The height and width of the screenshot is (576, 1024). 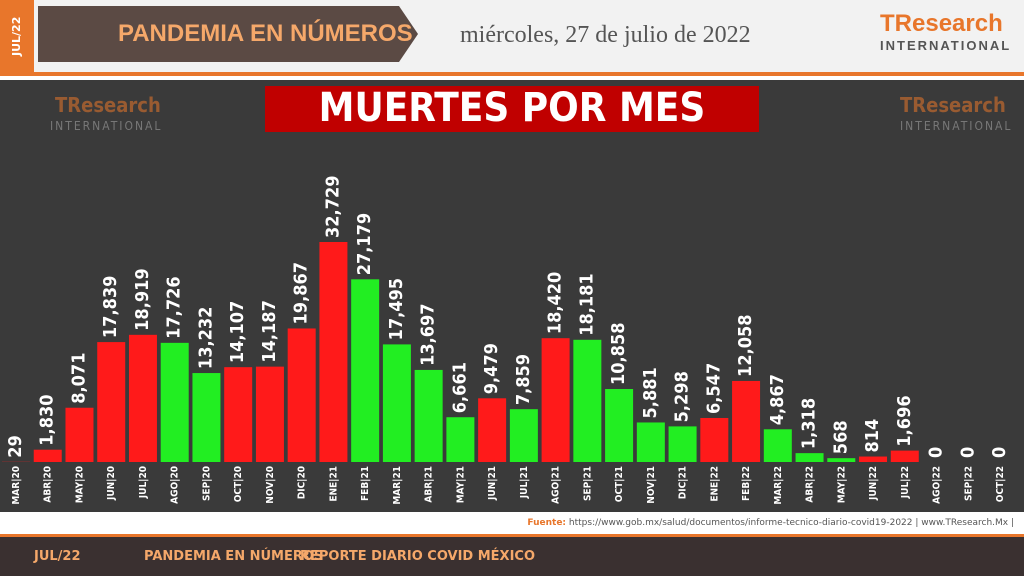 What do you see at coordinates (57, 556) in the screenshot?
I see `footer-badge: JUL/22` at bounding box center [57, 556].